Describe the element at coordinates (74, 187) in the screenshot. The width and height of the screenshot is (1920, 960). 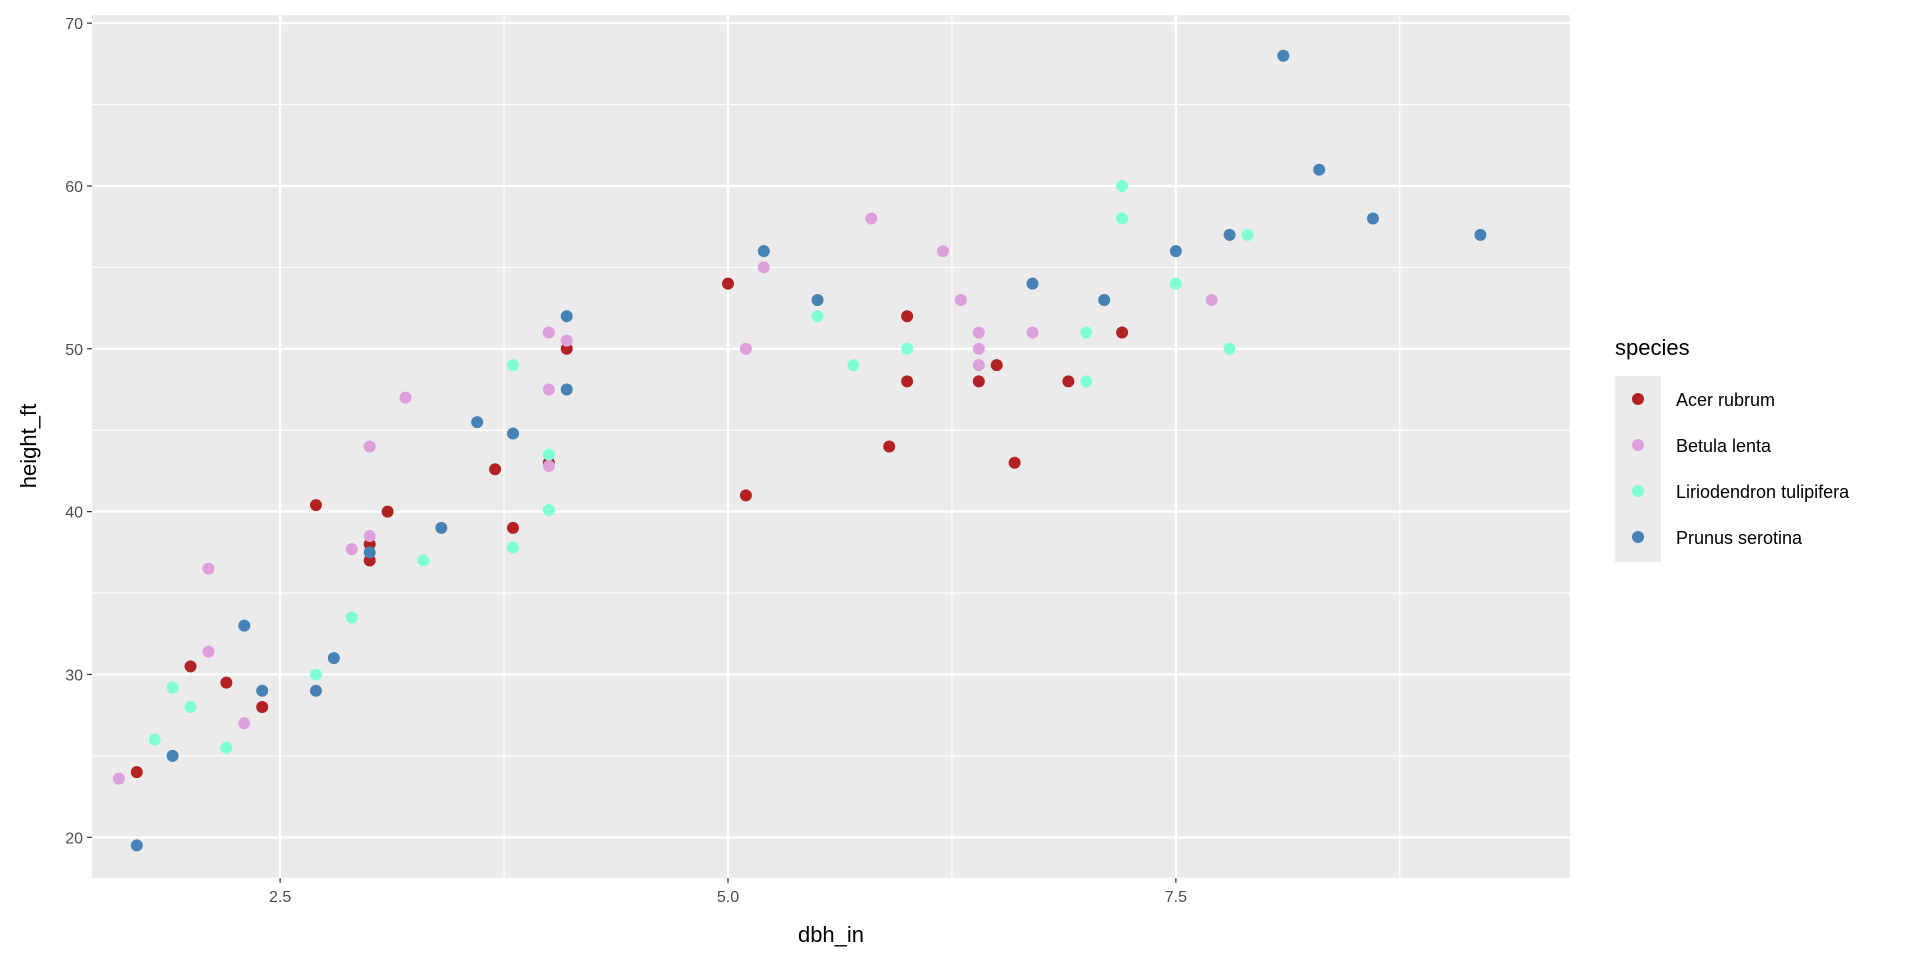
I see `y-tick-label: 60` at that location.